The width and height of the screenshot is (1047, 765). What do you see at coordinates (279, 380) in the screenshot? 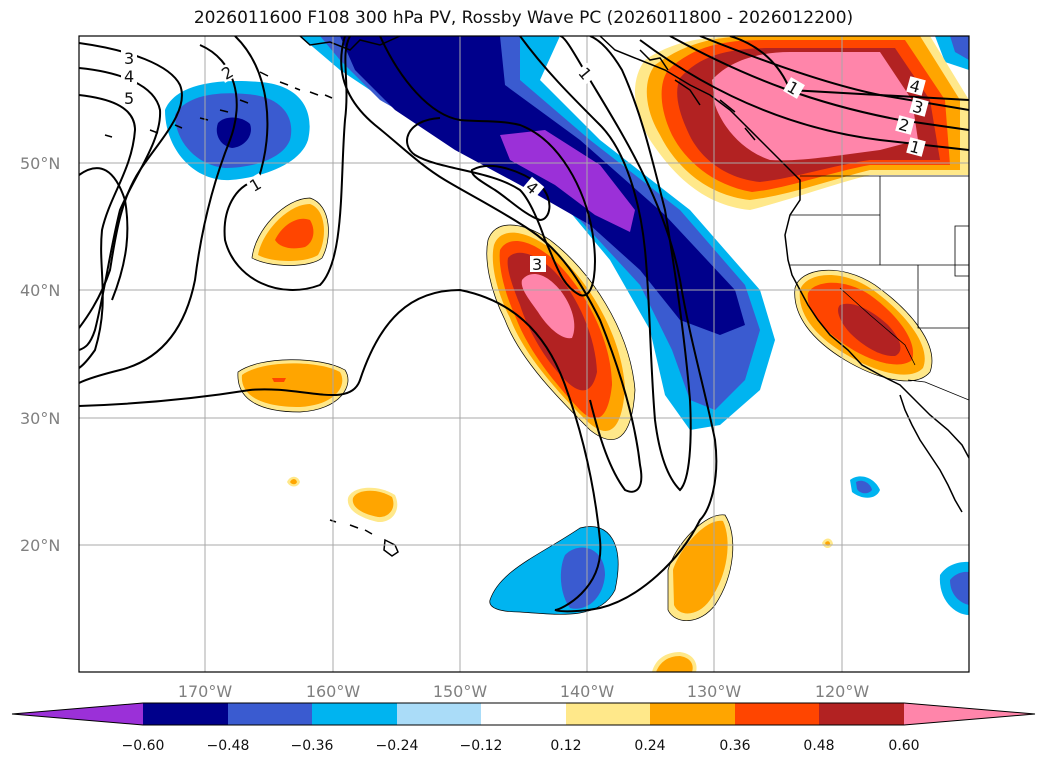
I see `positive-blob-southwest-dot` at bounding box center [279, 380].